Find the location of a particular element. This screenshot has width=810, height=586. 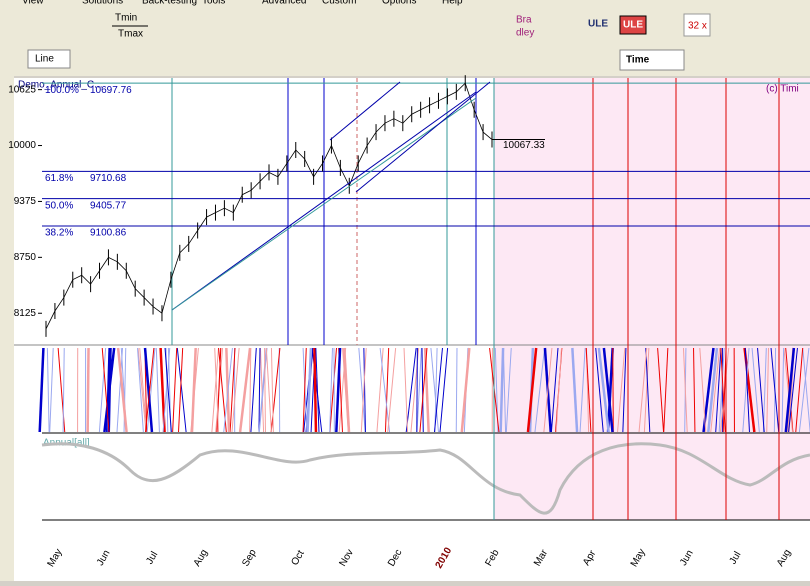

side-toolbar is located at coordinates (7, 328).